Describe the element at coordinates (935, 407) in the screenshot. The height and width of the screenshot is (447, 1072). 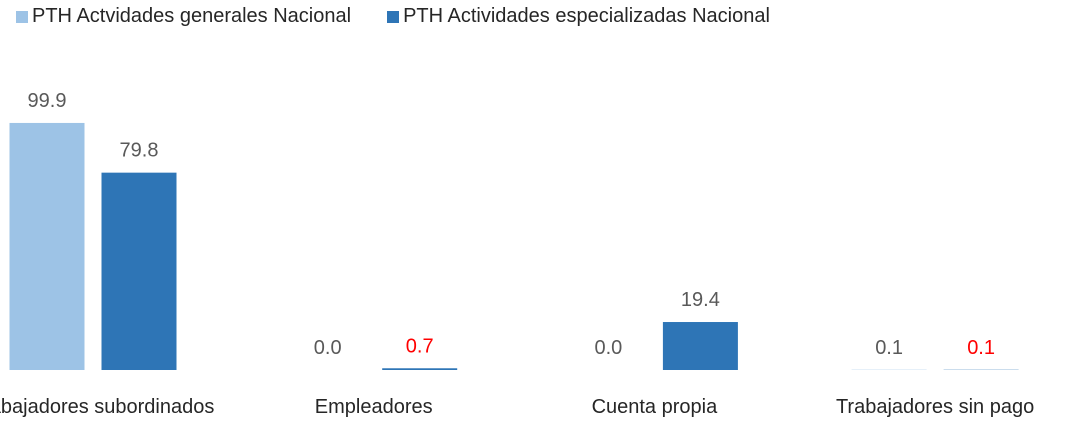
I see `x-tick-label: Trabajadores sin pago` at that location.